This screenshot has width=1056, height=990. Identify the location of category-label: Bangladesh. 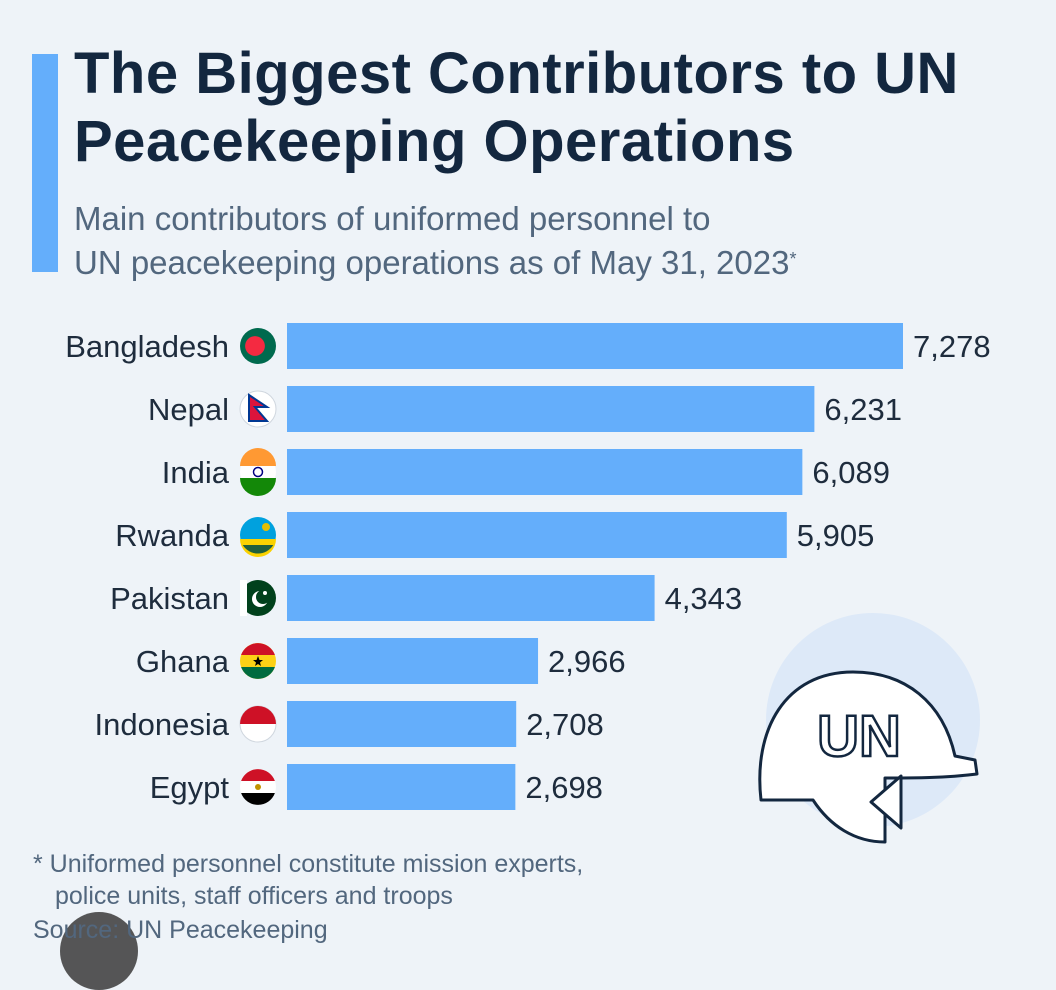
(147, 346).